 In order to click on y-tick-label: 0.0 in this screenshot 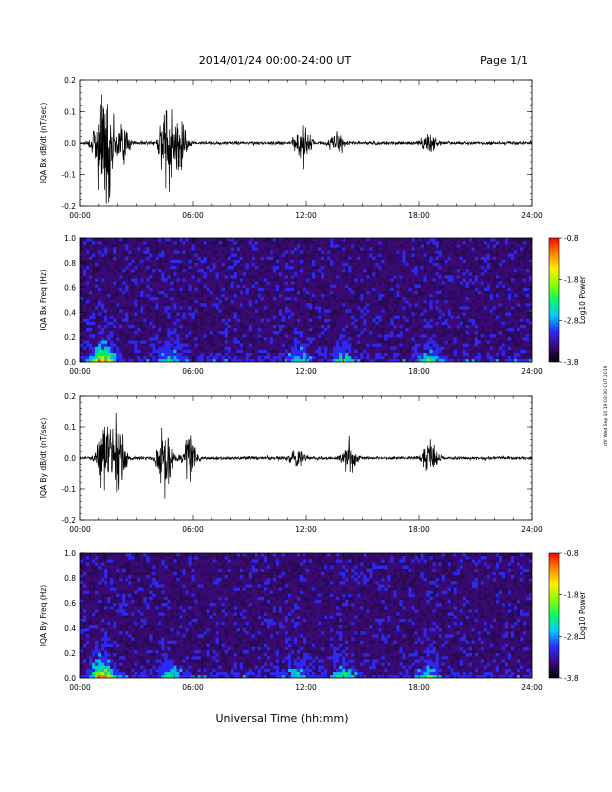, I will do `click(70, 458)`.